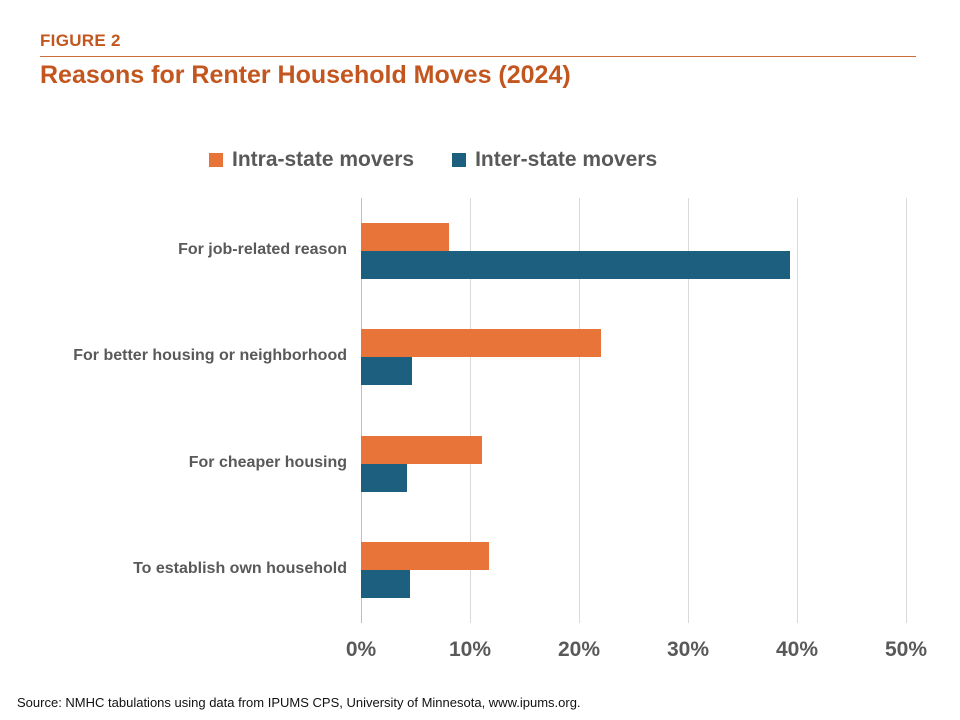 This screenshot has height=720, width=960. Describe the element at coordinates (688, 649) in the screenshot. I see `x-tick-label: 30%` at that location.